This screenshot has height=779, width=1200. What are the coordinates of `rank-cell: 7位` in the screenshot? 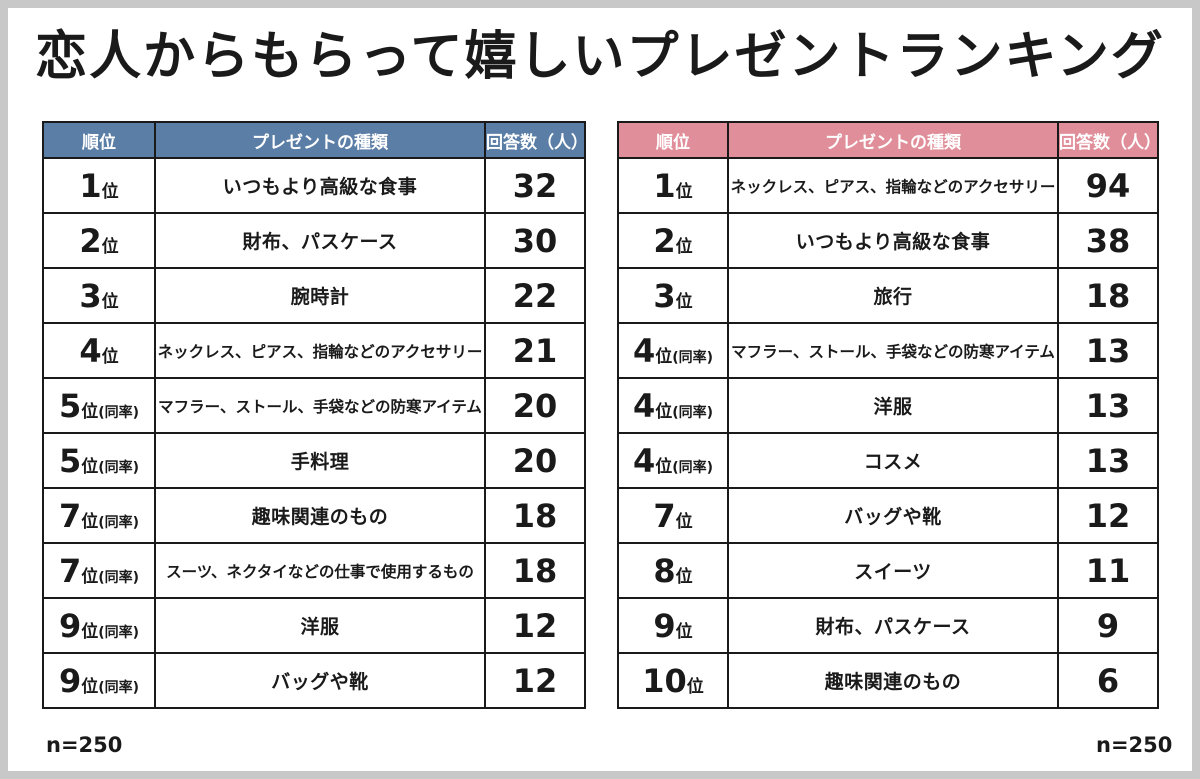 It's located at (673, 515).